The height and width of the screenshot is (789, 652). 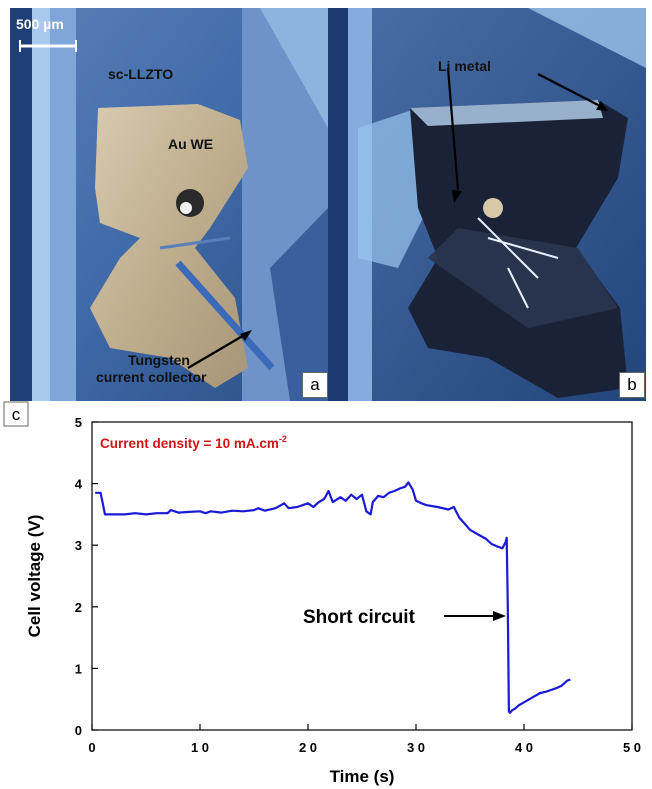 What do you see at coordinates (362, 776) in the screenshot?
I see `x-axis-title: Time (s)` at bounding box center [362, 776].